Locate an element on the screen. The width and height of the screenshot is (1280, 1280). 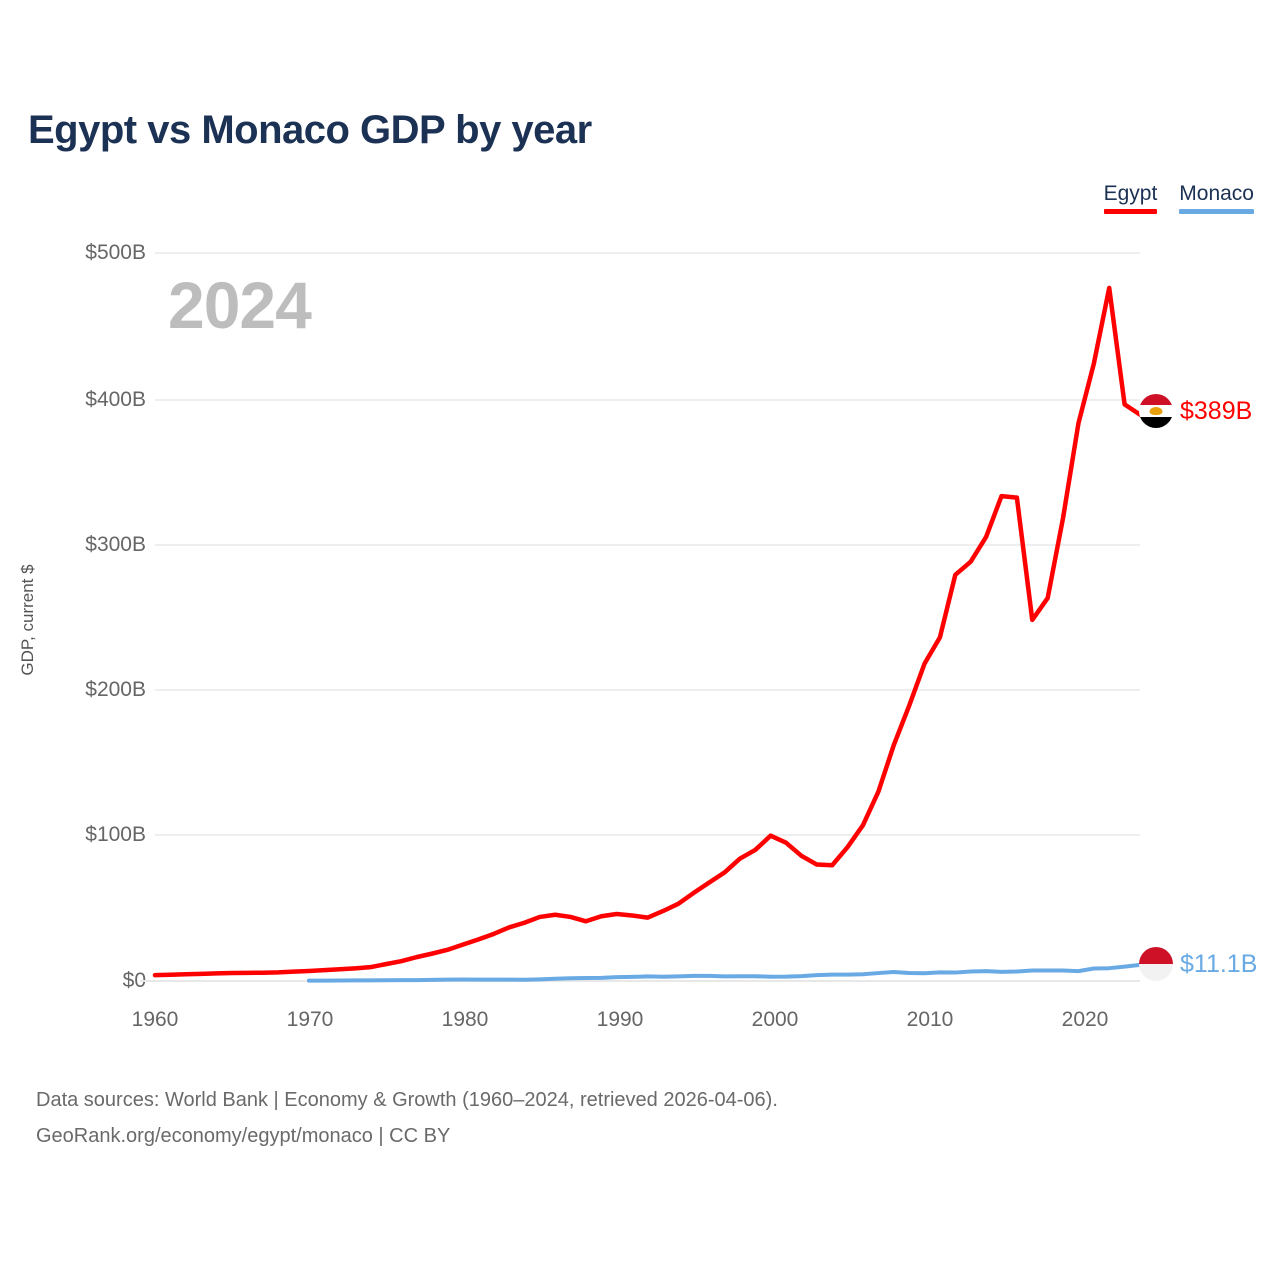
x-tick-2020: 2020 is located at coordinates (1085, 1019).